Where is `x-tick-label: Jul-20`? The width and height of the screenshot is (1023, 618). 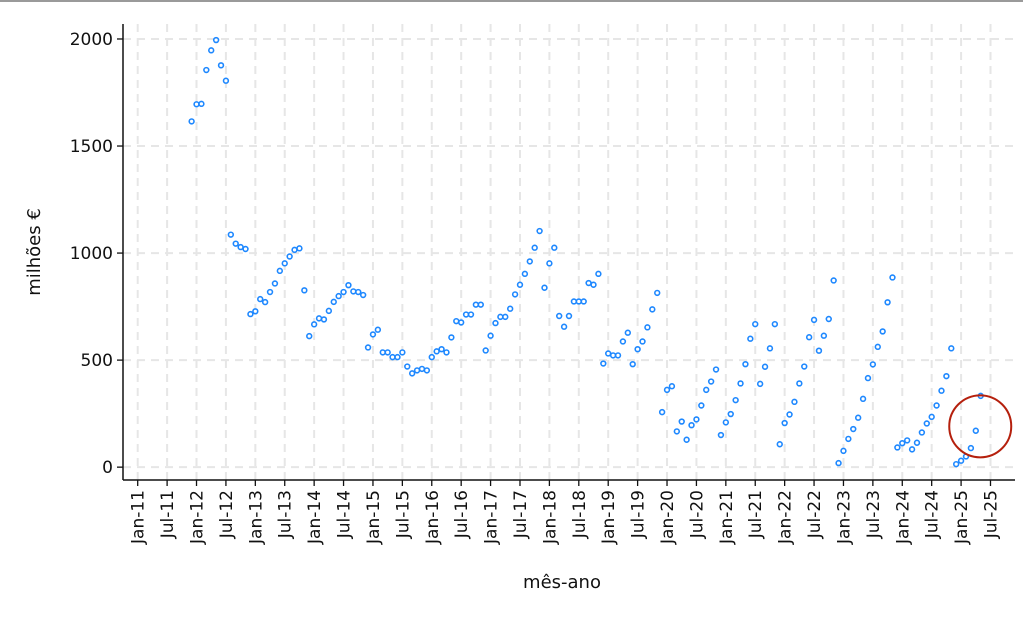
x-tick-label: Jul-20 is located at coordinates (697, 514).